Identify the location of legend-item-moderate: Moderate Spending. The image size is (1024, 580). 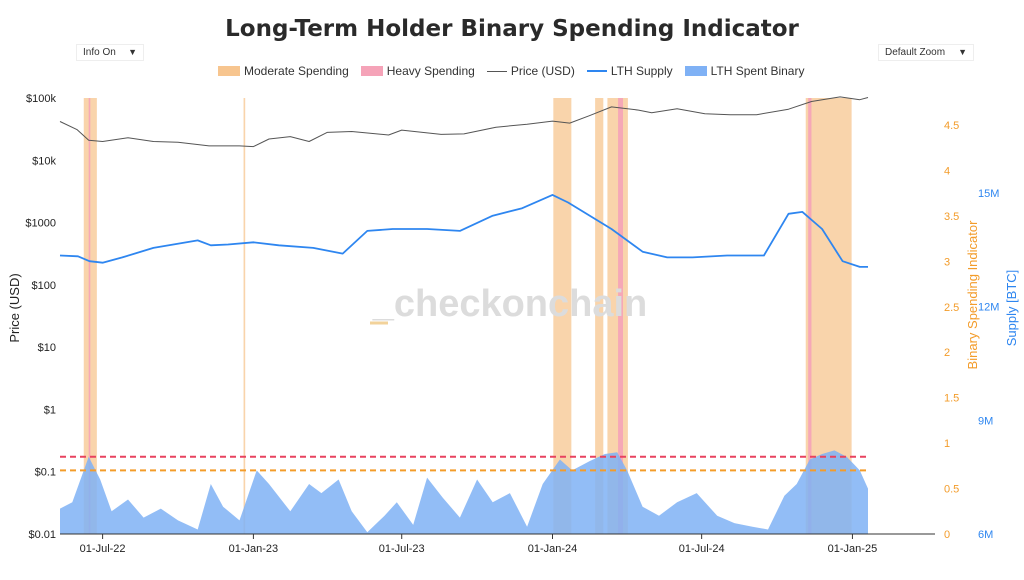
(283, 71).